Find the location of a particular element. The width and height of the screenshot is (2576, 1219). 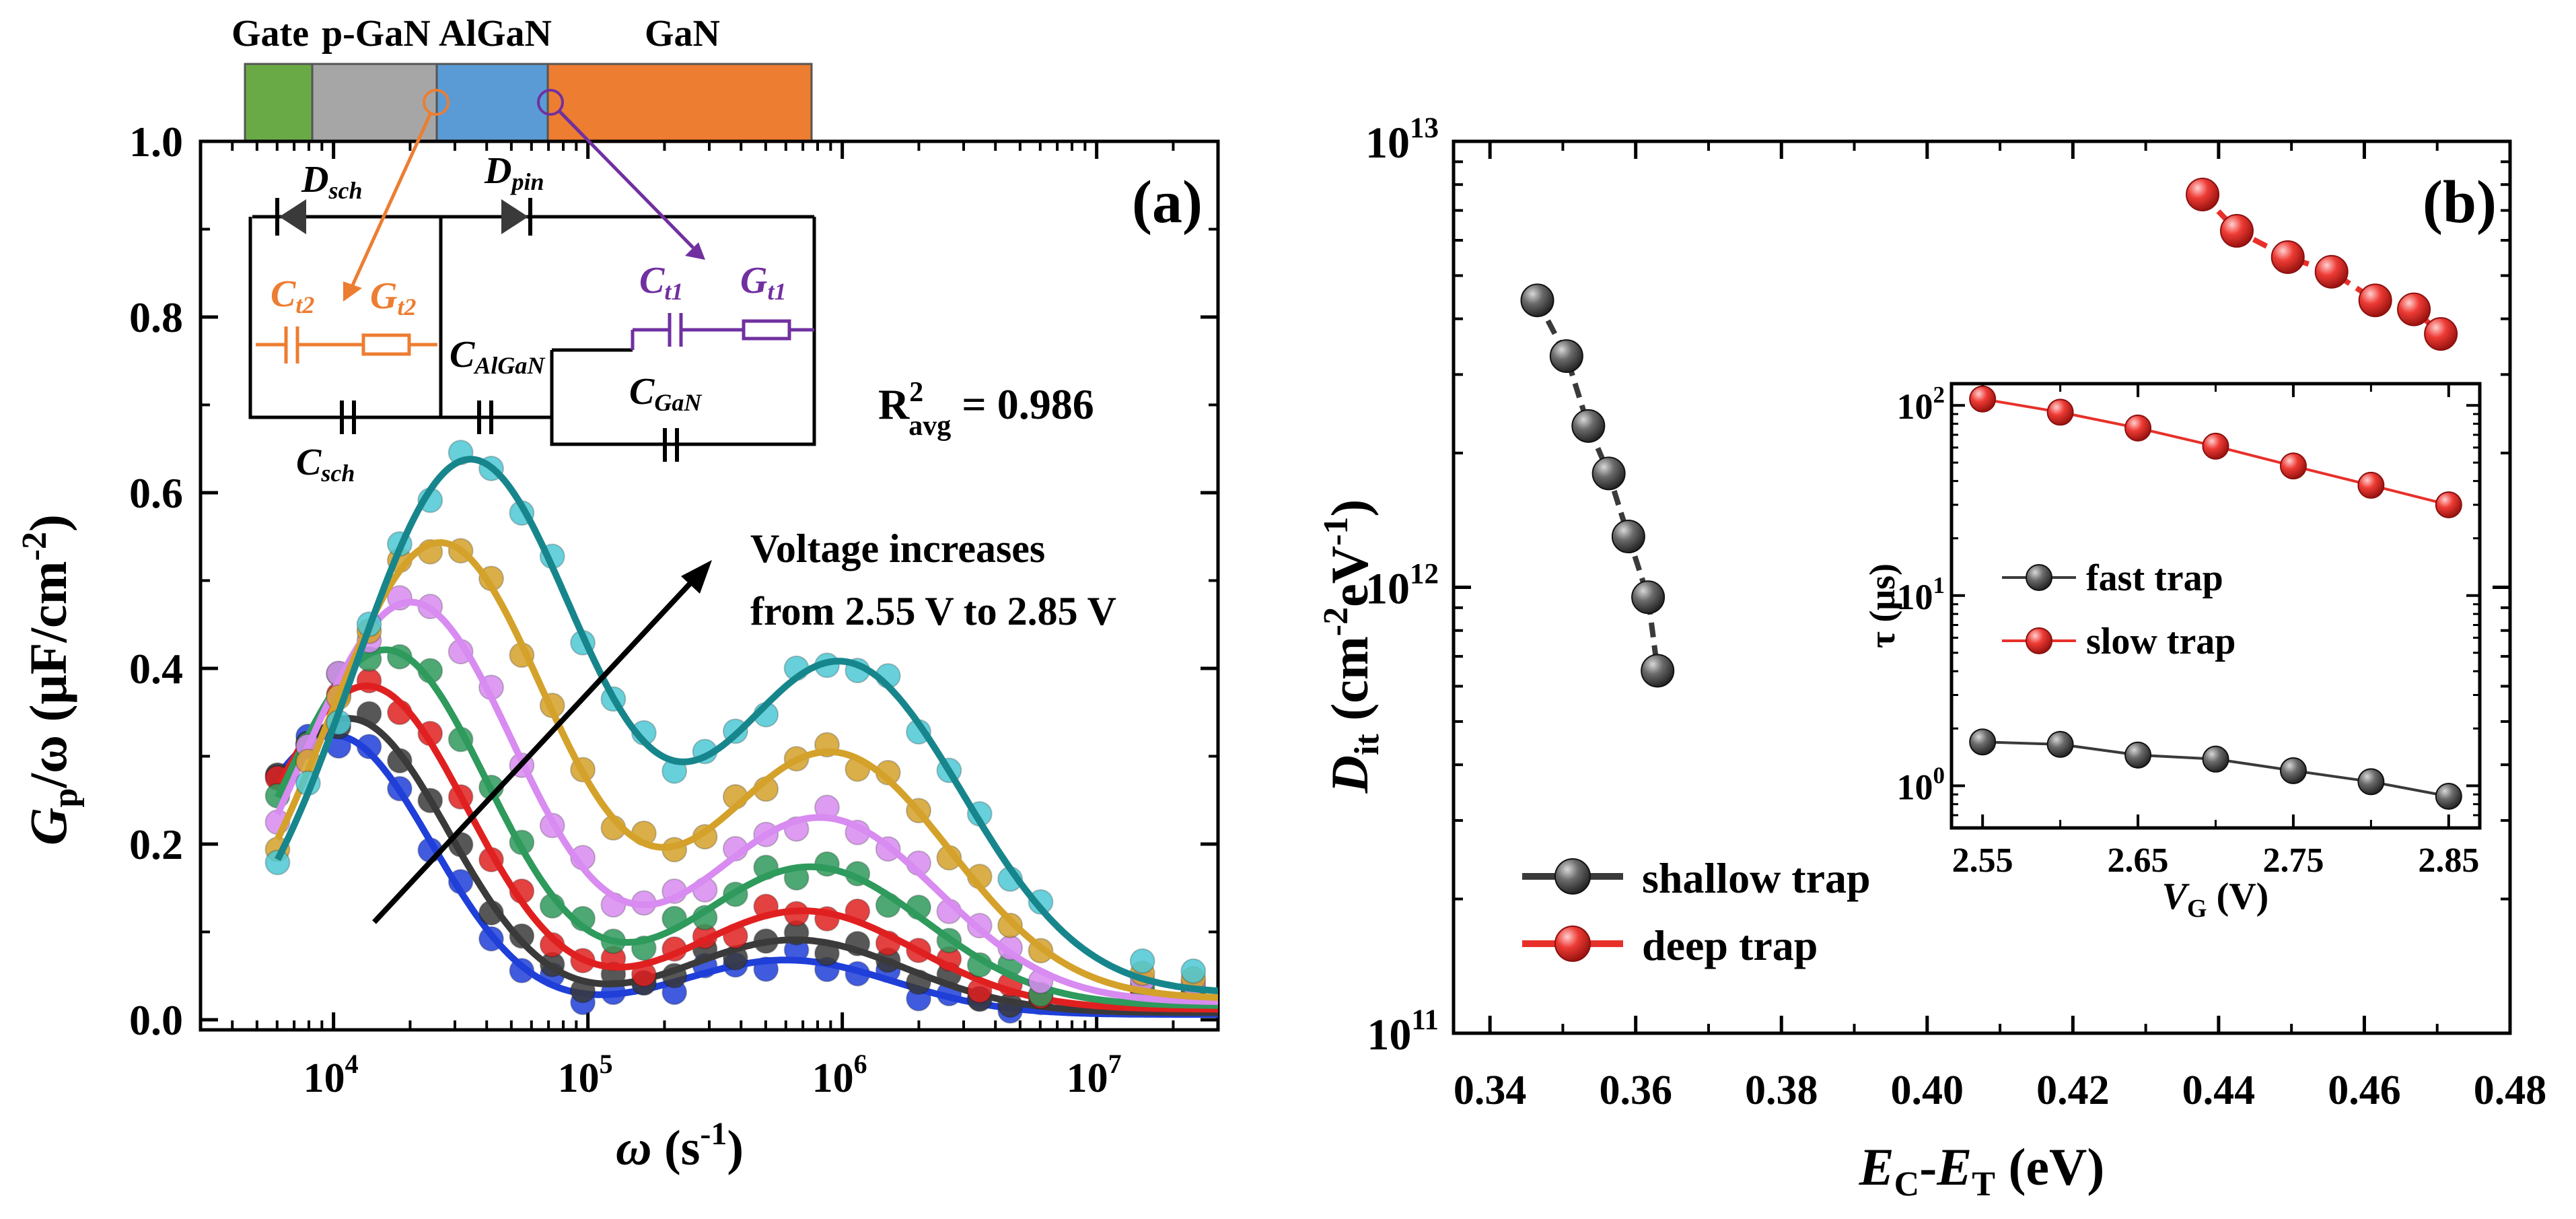

x-tick-label: 0.34 is located at coordinates (1491, 1090).